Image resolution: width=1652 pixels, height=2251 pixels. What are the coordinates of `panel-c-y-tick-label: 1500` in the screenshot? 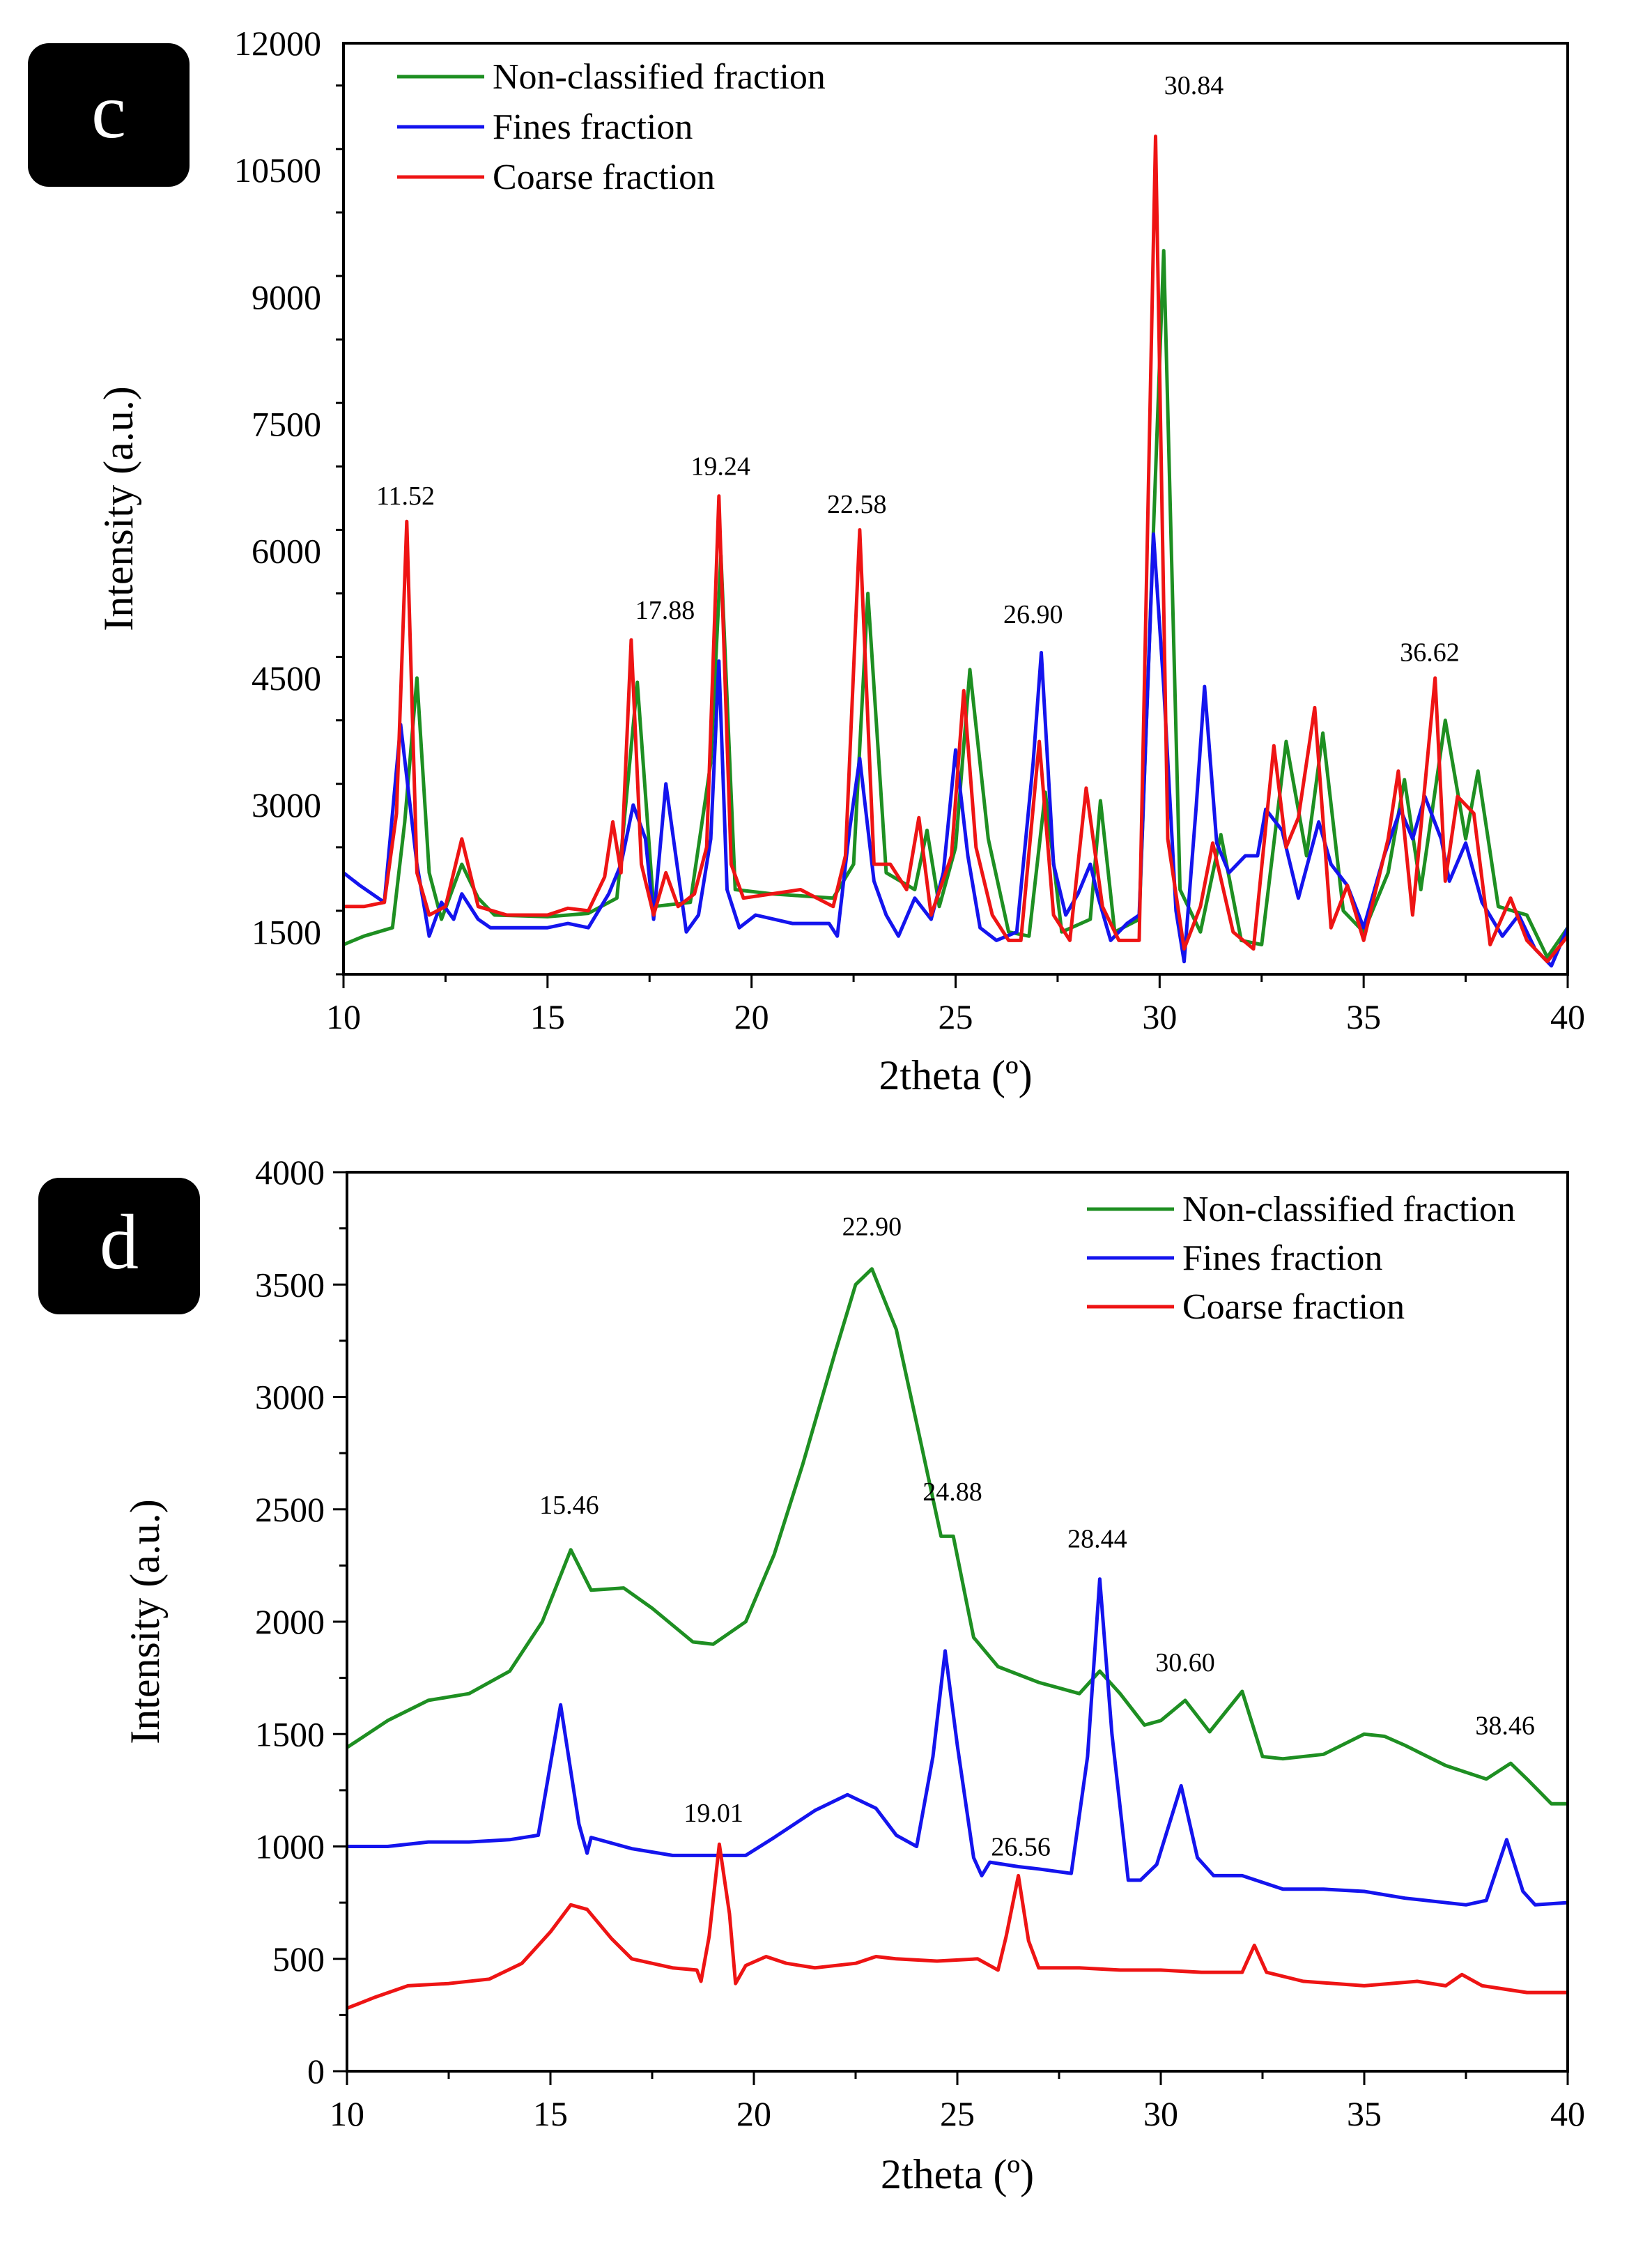 It's located at (286, 931).